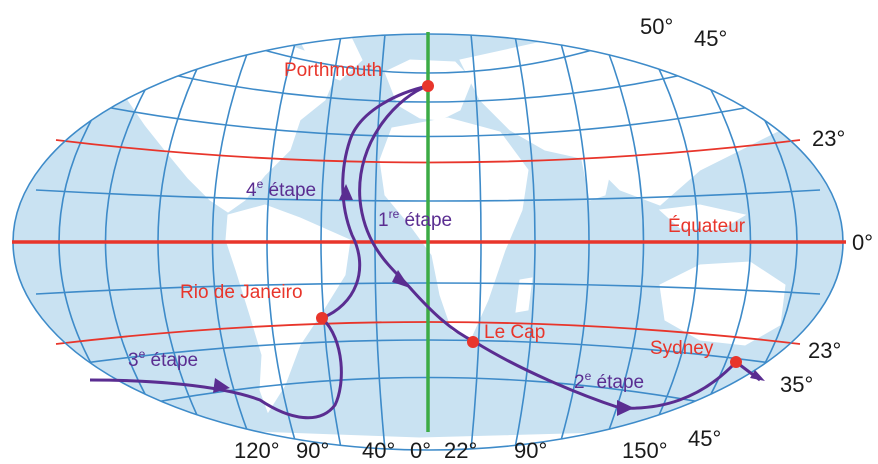  What do you see at coordinates (617, 382) in the screenshot?
I see `stage-2-word: étape` at bounding box center [617, 382].